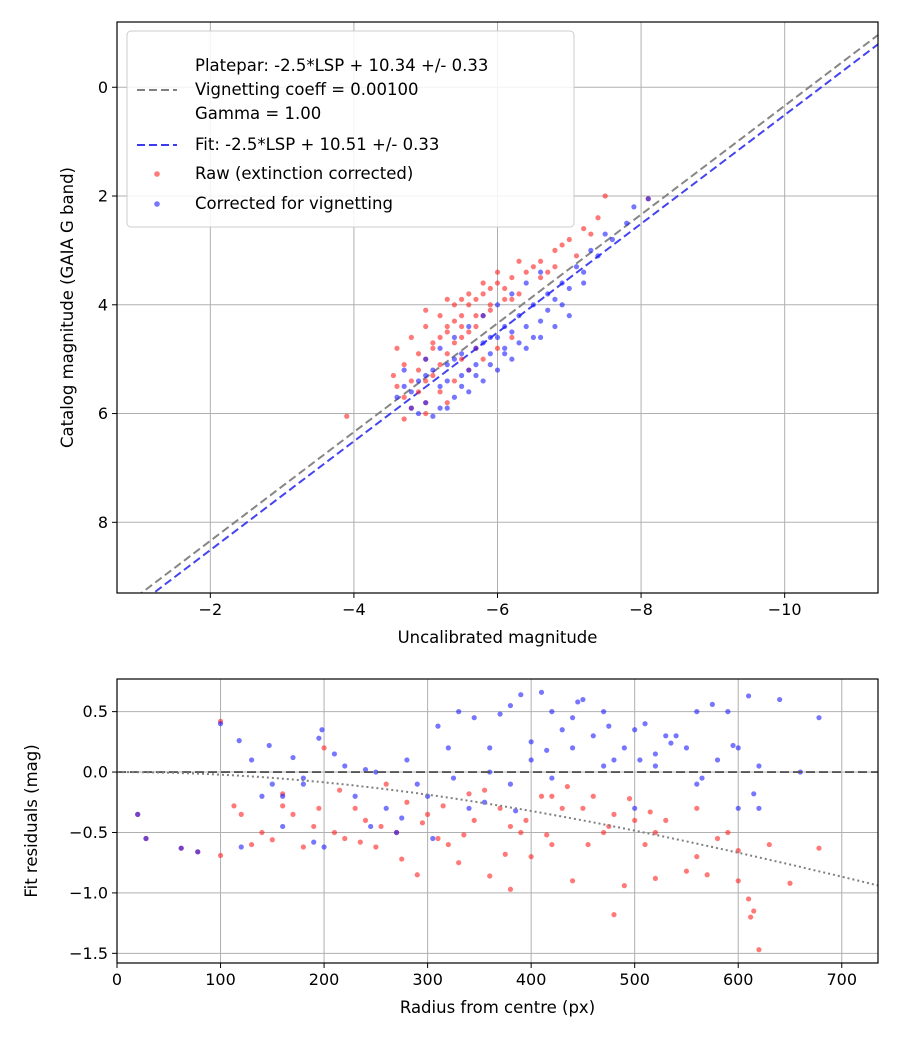 This screenshot has height=1050, width=900. Describe the element at coordinates (427, 979) in the screenshot. I see `x-tick-label: 300` at that location.